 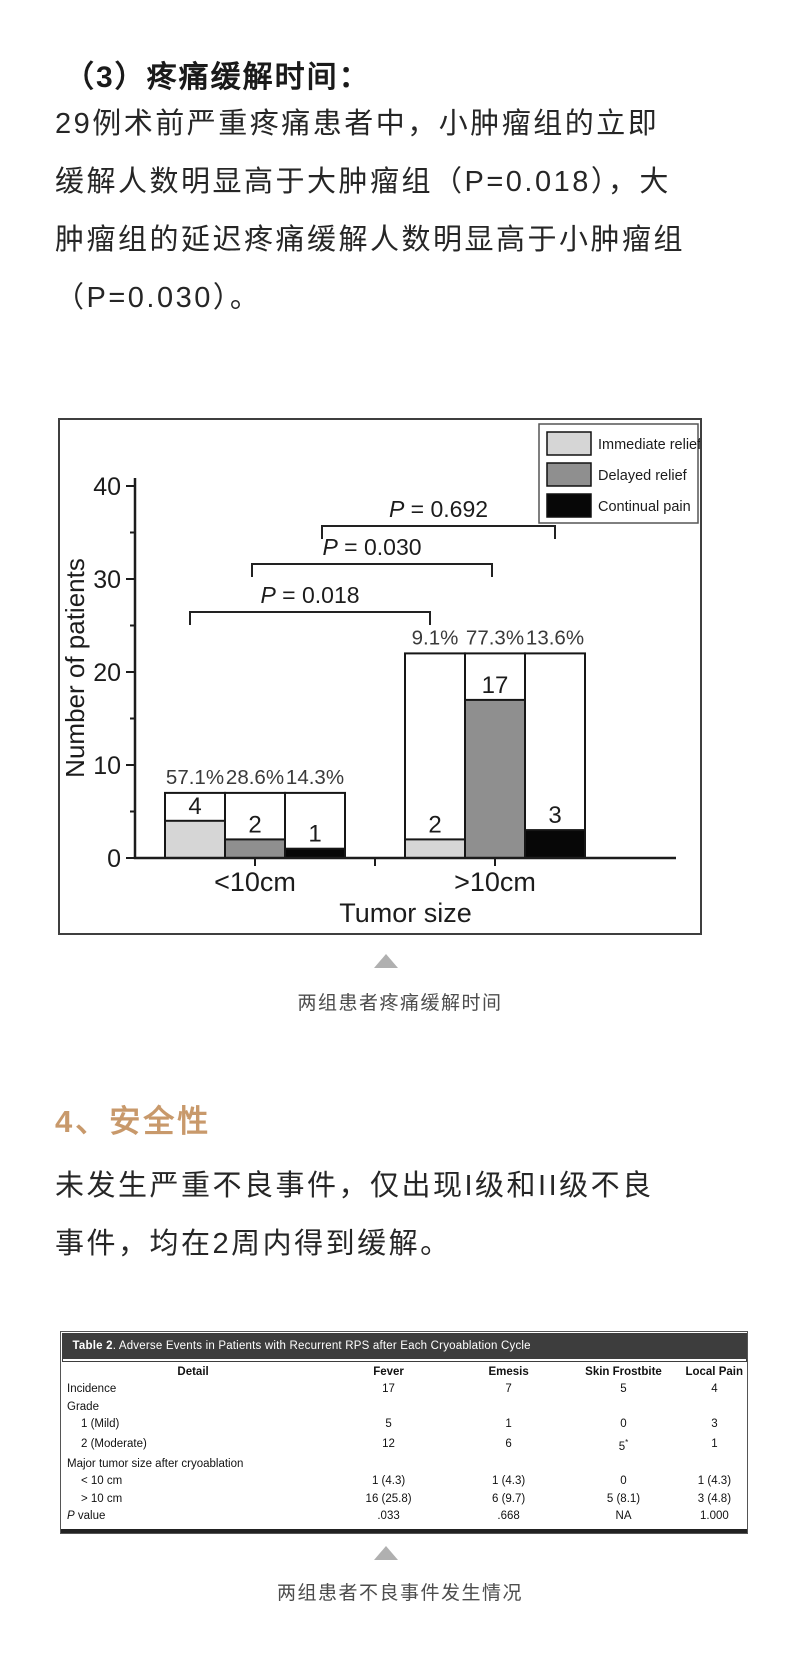 I want to click on p-value-label: P = 0.030, so click(x=371, y=547).